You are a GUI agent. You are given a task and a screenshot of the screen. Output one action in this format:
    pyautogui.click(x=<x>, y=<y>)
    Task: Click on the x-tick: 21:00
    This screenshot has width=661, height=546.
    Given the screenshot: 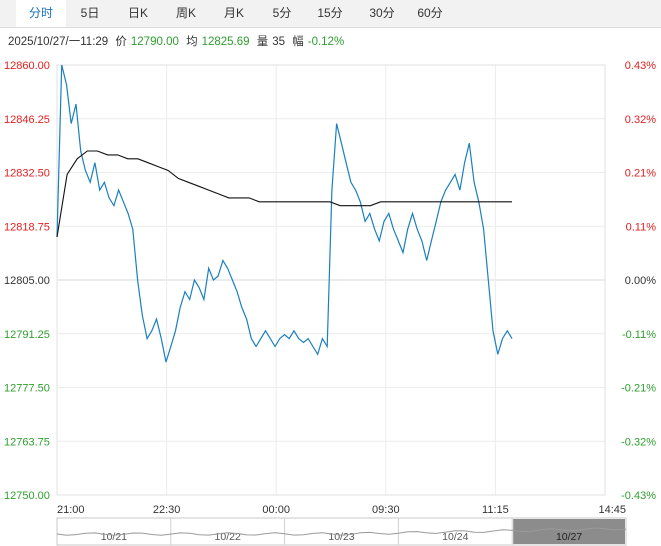 What is the action you would take?
    pyautogui.click(x=71, y=510)
    